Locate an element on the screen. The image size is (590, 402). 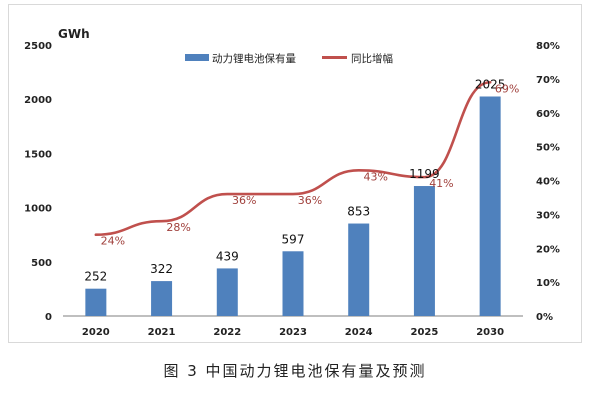
y-left-tick-label: 2500 is located at coordinates (38, 46).